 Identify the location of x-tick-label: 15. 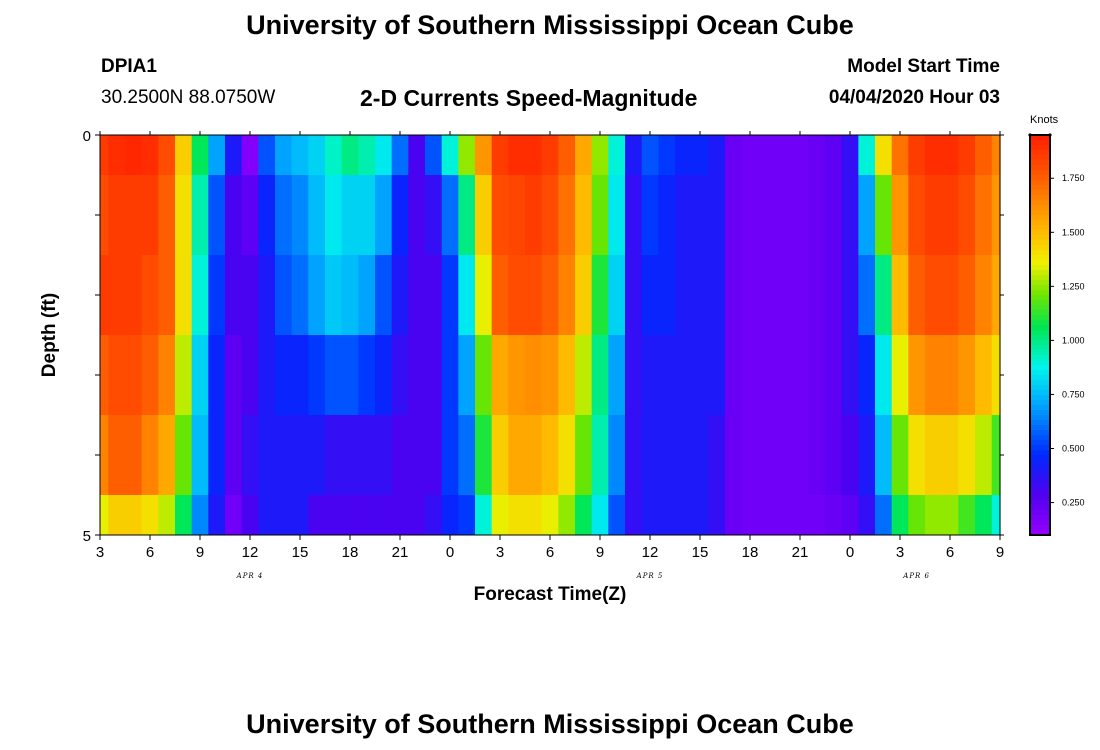
(700, 552).